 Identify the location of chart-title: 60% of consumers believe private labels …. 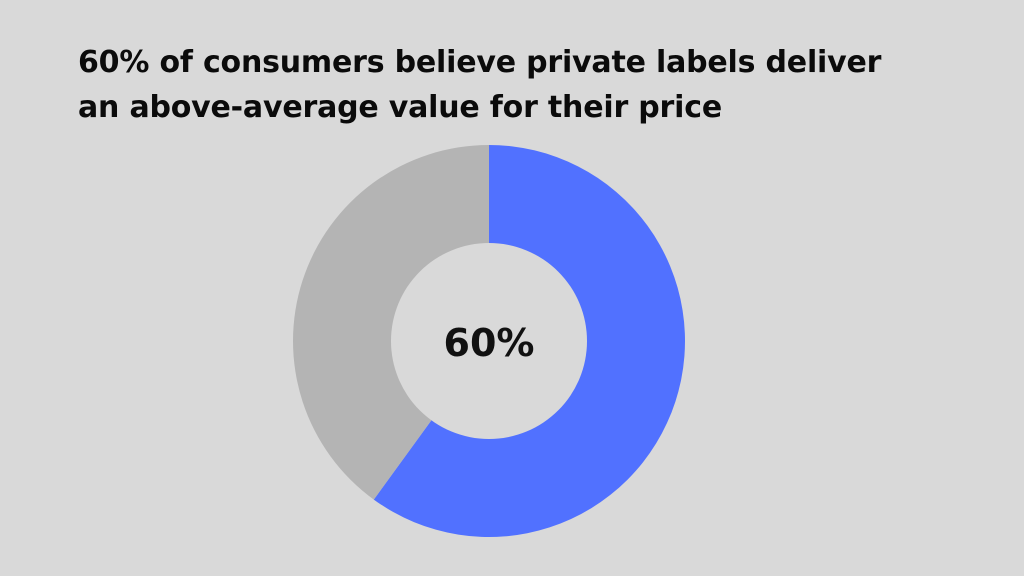
(528, 85).